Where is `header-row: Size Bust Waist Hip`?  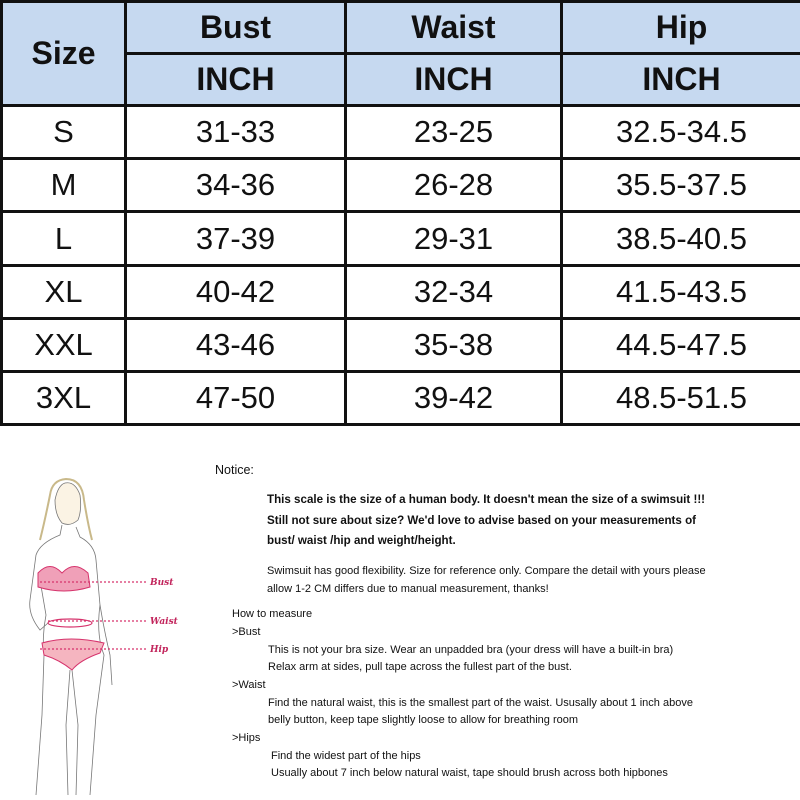 header-row: Size Bust Waist Hip is located at coordinates (400, 54).